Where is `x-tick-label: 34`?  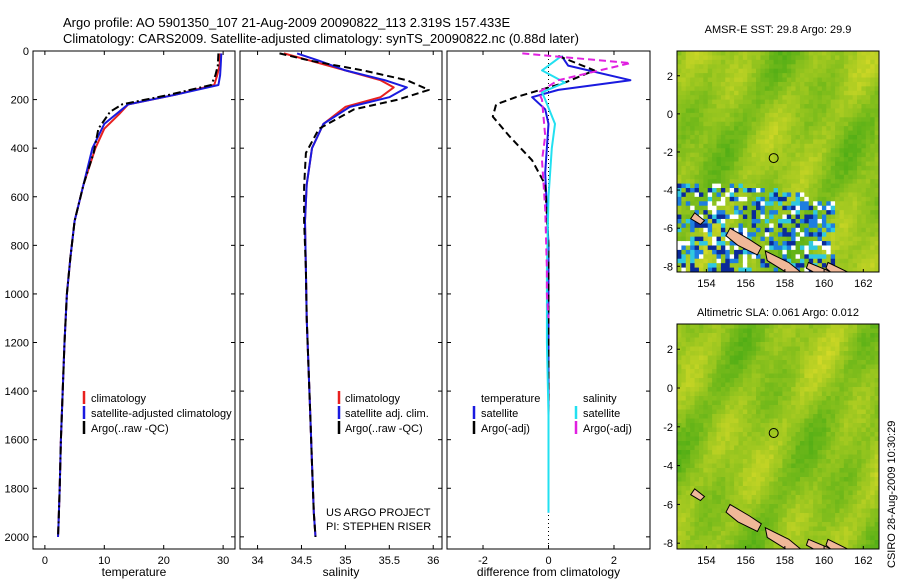
x-tick-label: 34 is located at coordinates (257, 561).